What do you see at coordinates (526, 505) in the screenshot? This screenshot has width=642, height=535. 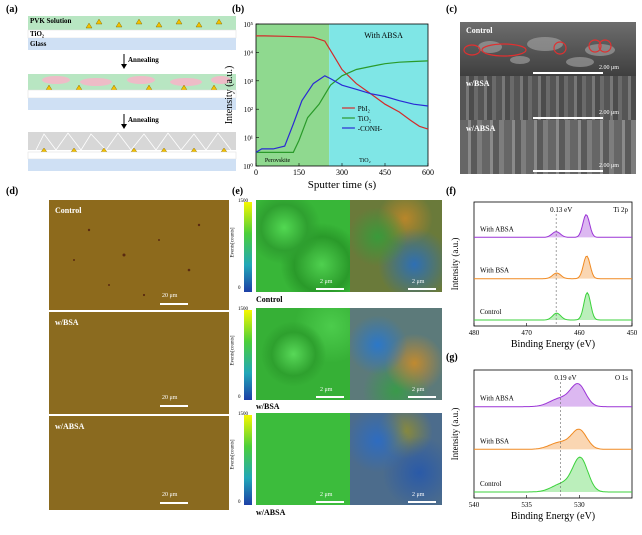 I see `x-tick-label-1: 535` at bounding box center [526, 505].